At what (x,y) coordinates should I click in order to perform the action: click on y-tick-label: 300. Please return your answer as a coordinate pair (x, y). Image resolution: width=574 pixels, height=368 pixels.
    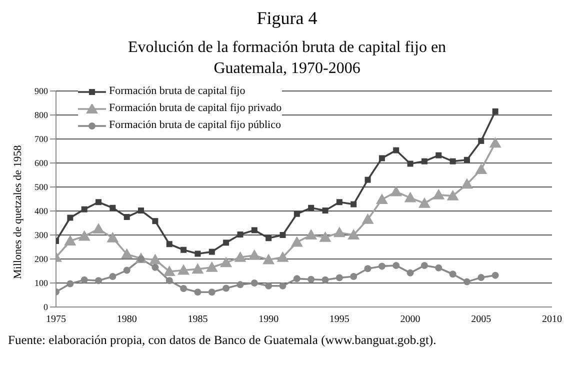
    Looking at the image, I should click on (41, 235).